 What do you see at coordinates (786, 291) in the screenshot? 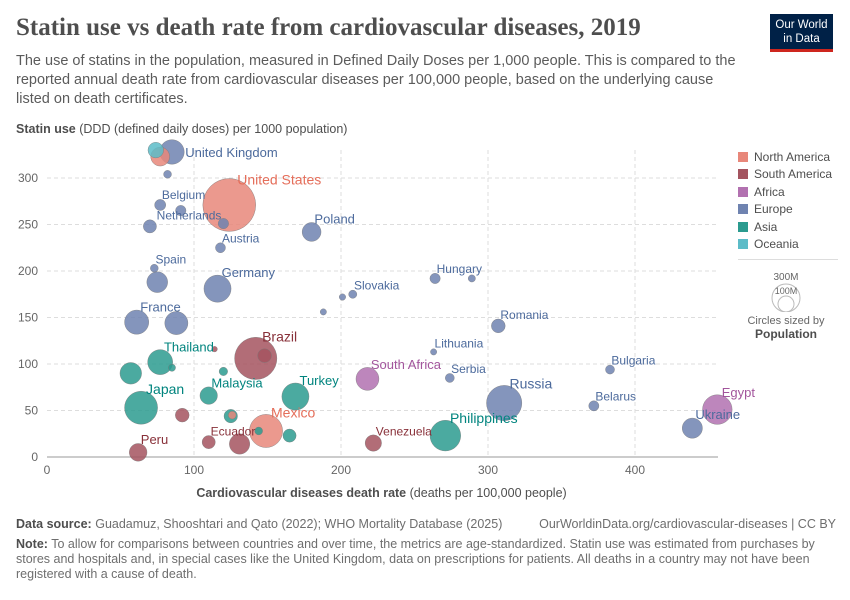
I see `size-legend-small: 100M` at bounding box center [786, 291].